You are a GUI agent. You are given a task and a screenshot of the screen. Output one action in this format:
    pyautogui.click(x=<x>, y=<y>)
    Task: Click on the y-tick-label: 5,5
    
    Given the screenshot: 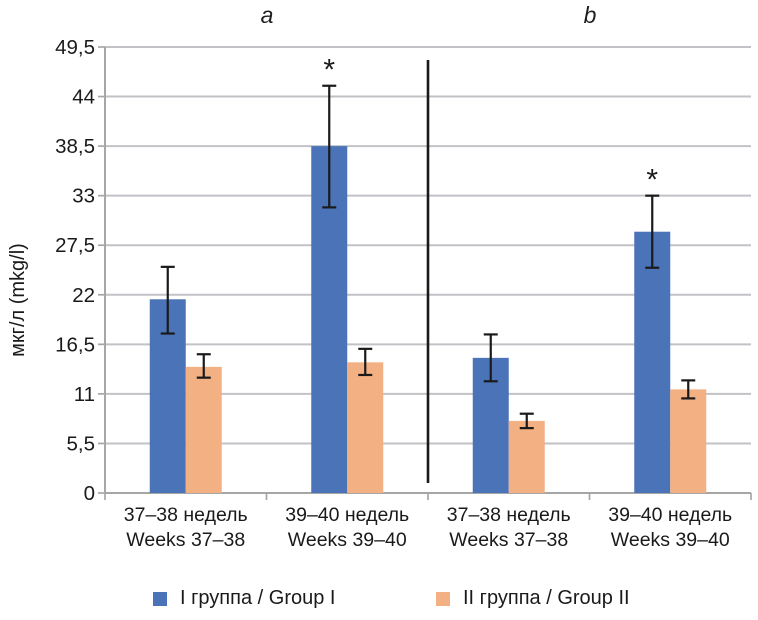 What is the action you would take?
    pyautogui.click(x=81, y=443)
    